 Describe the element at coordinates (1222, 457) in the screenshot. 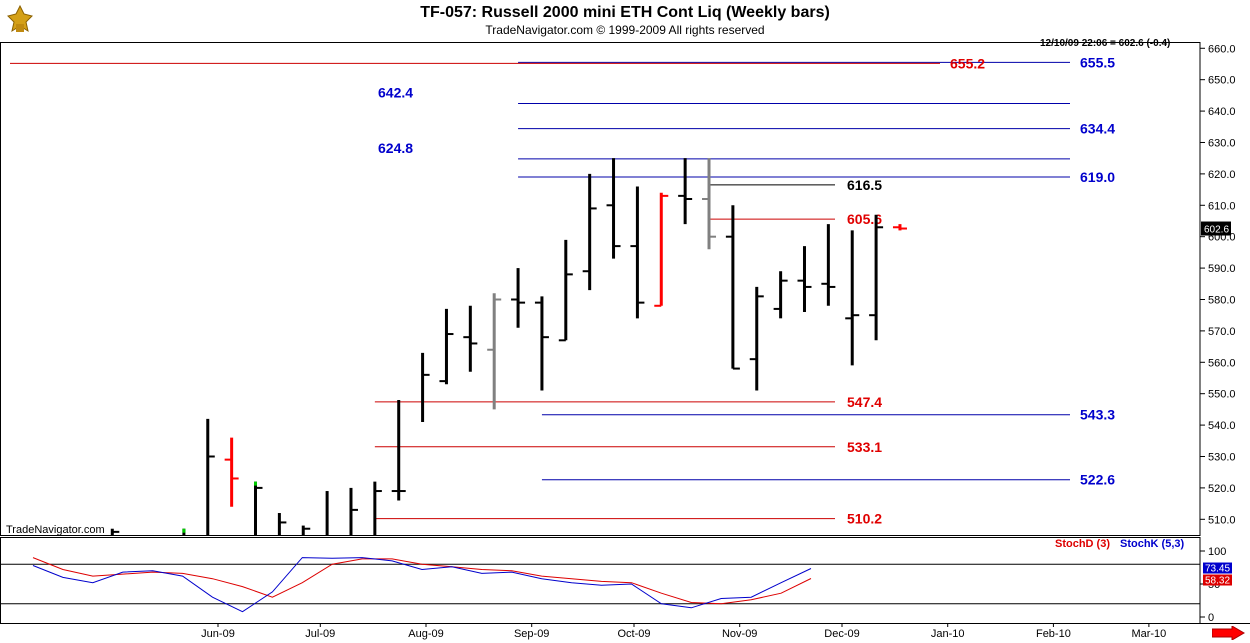

I see `price-tick-label: 530.0` at that location.